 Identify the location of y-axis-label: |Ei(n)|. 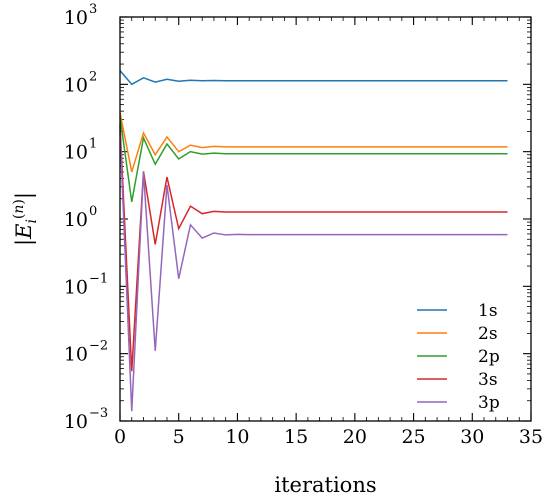
(25, 219).